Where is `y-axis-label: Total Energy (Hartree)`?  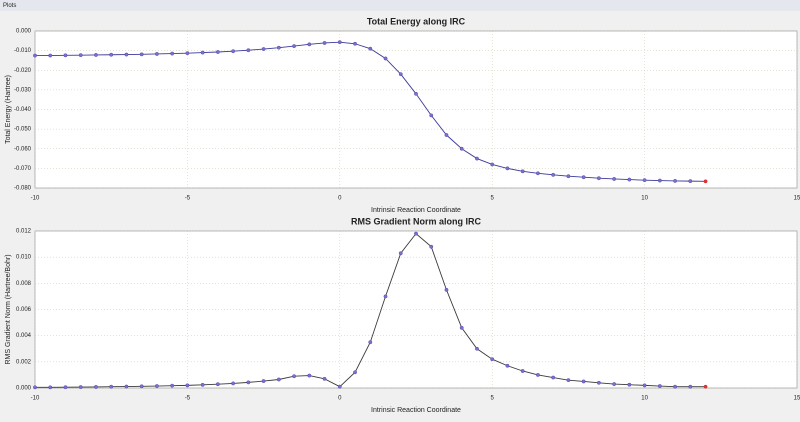 y-axis-label: Total Energy (Hartree) is located at coordinates (8, 109).